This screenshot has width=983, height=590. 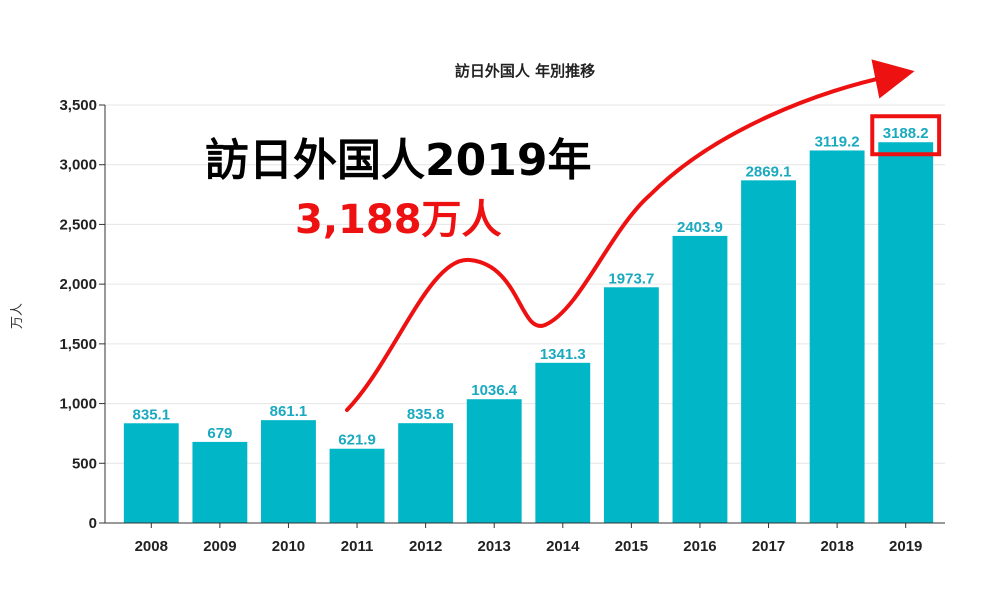 I want to click on x-tick-label-2009: 2009, so click(x=219, y=546).